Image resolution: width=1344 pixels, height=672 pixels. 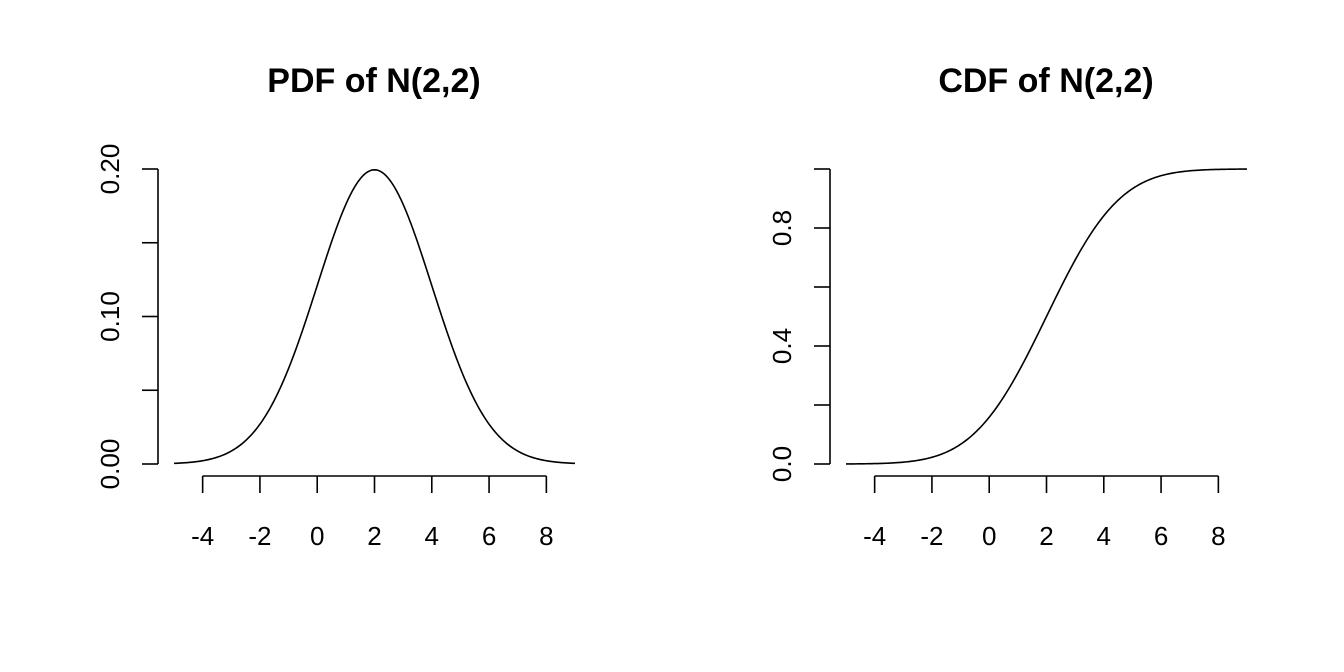 What do you see at coordinates (874, 536) in the screenshot?
I see `cdf-x-tick-label: -4` at bounding box center [874, 536].